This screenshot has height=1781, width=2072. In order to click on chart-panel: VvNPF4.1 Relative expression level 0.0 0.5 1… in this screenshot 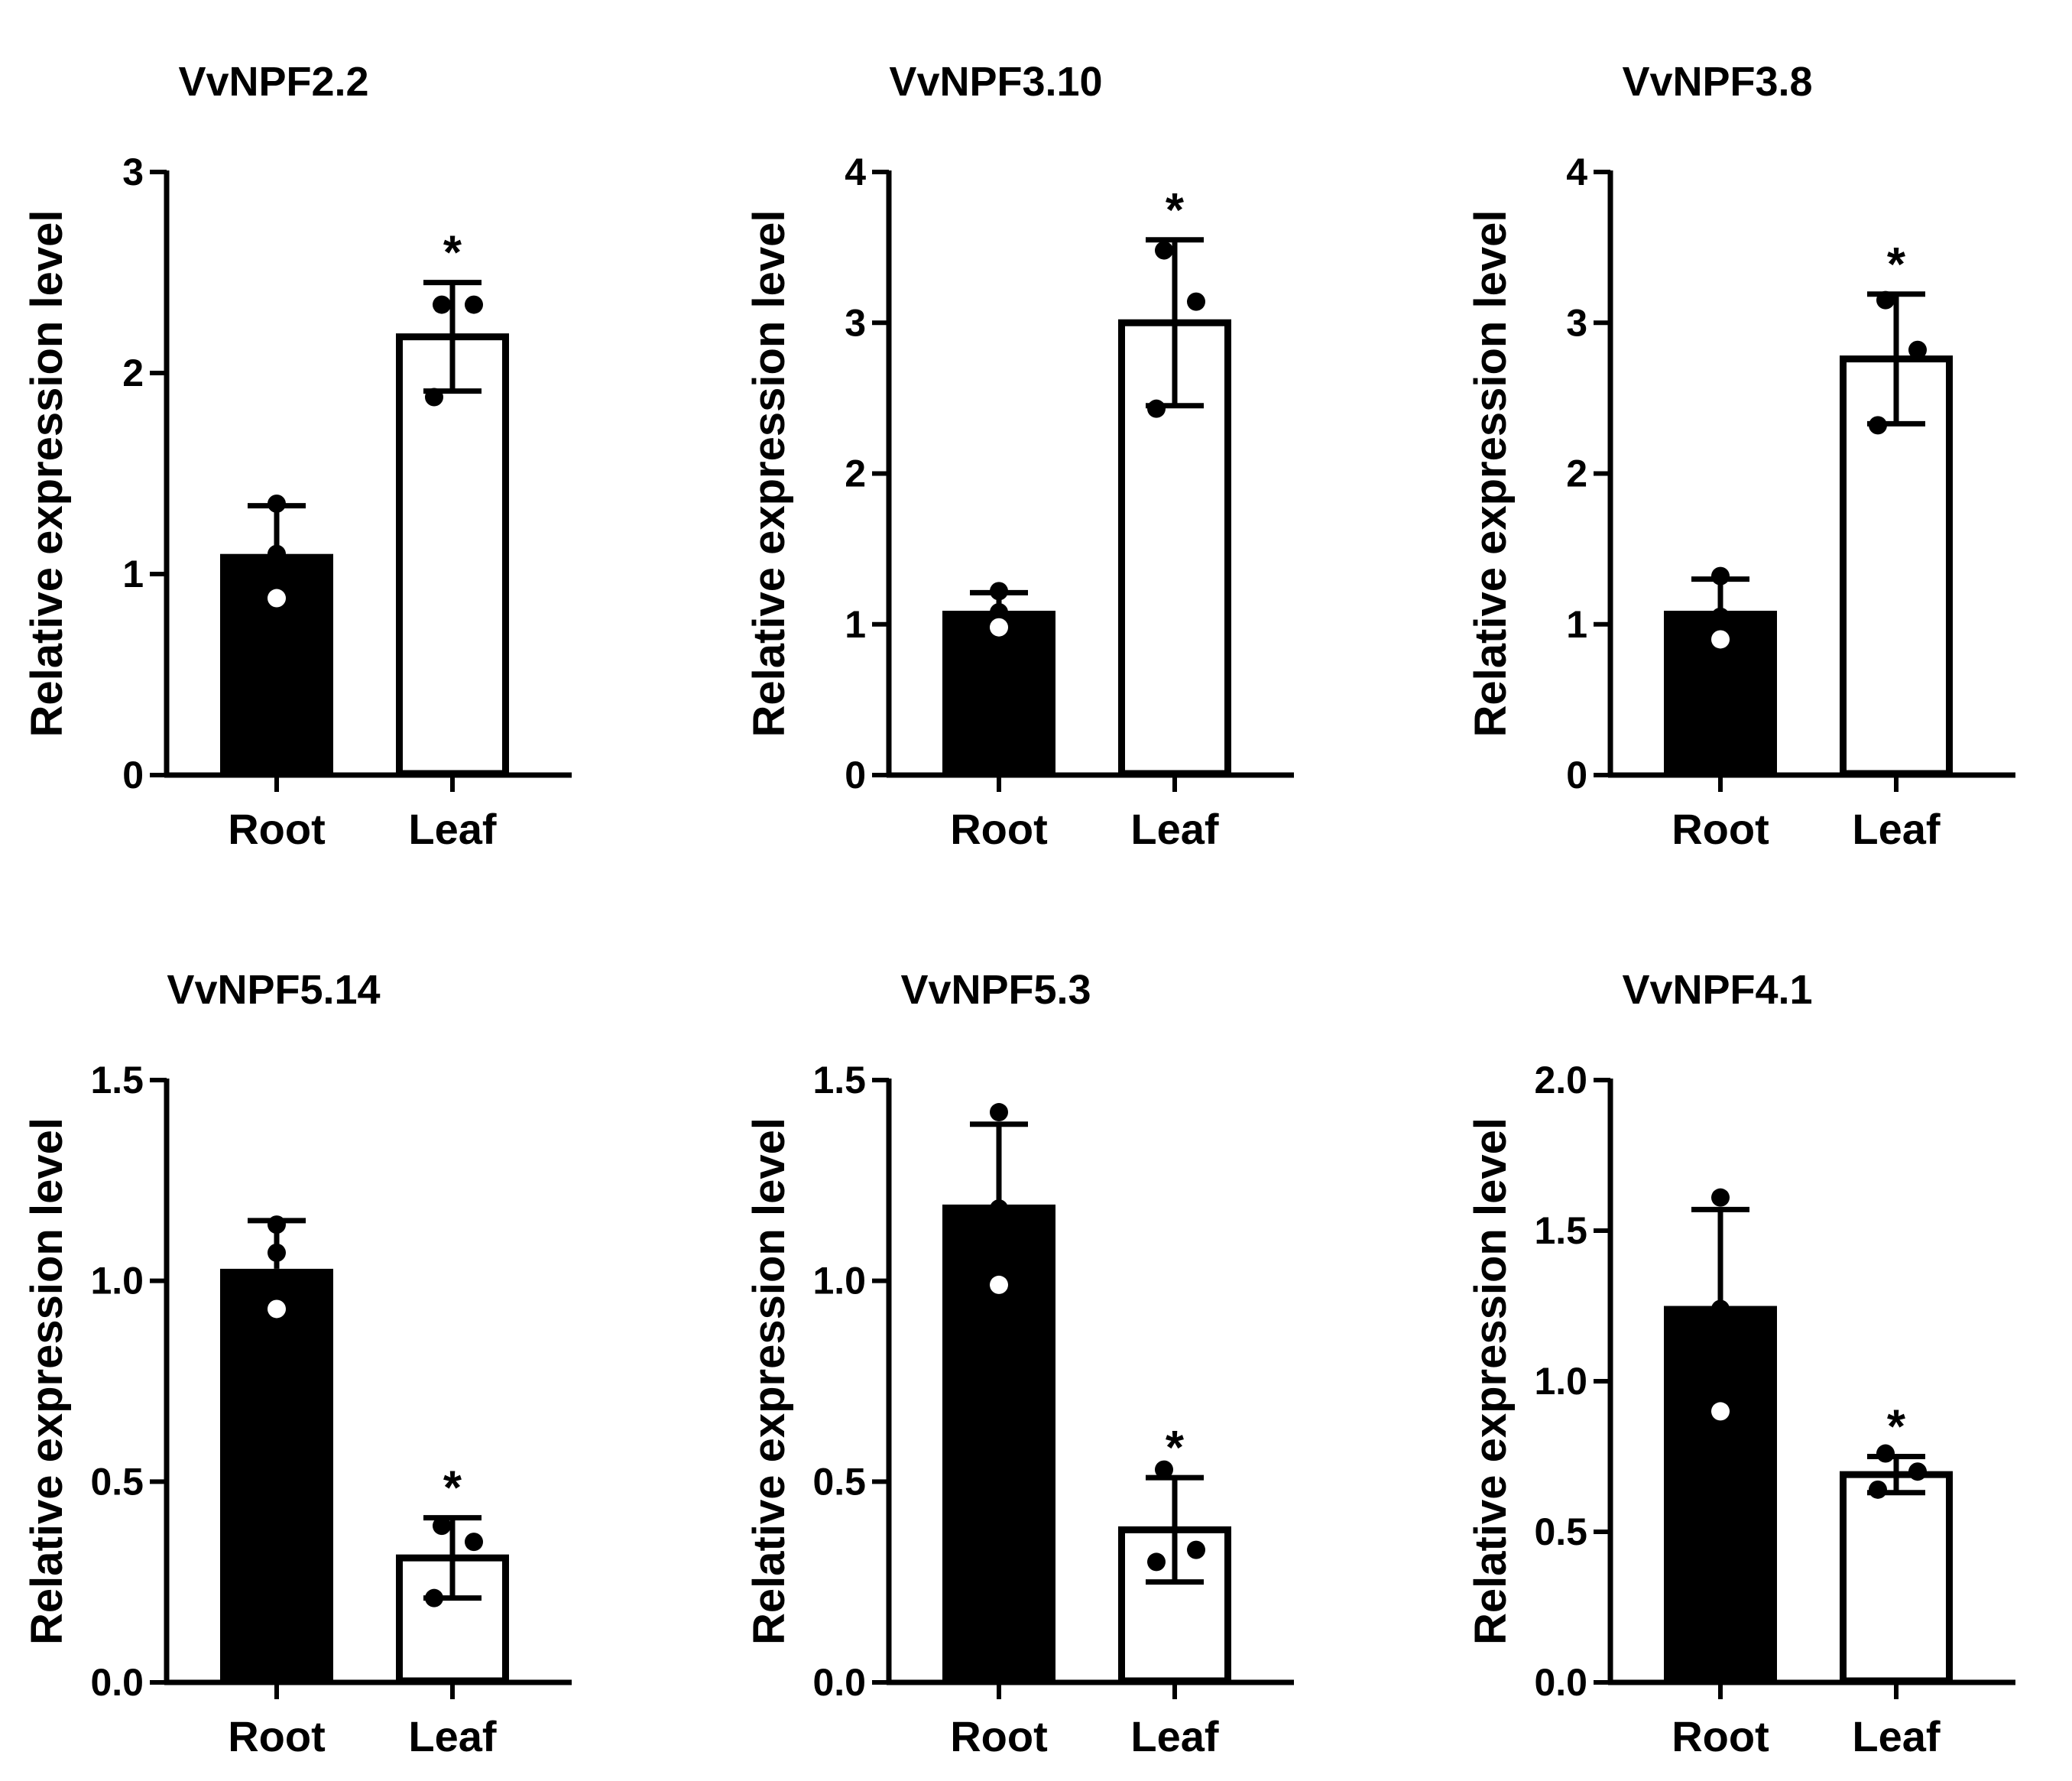, I will do `click(1740, 1364)`.